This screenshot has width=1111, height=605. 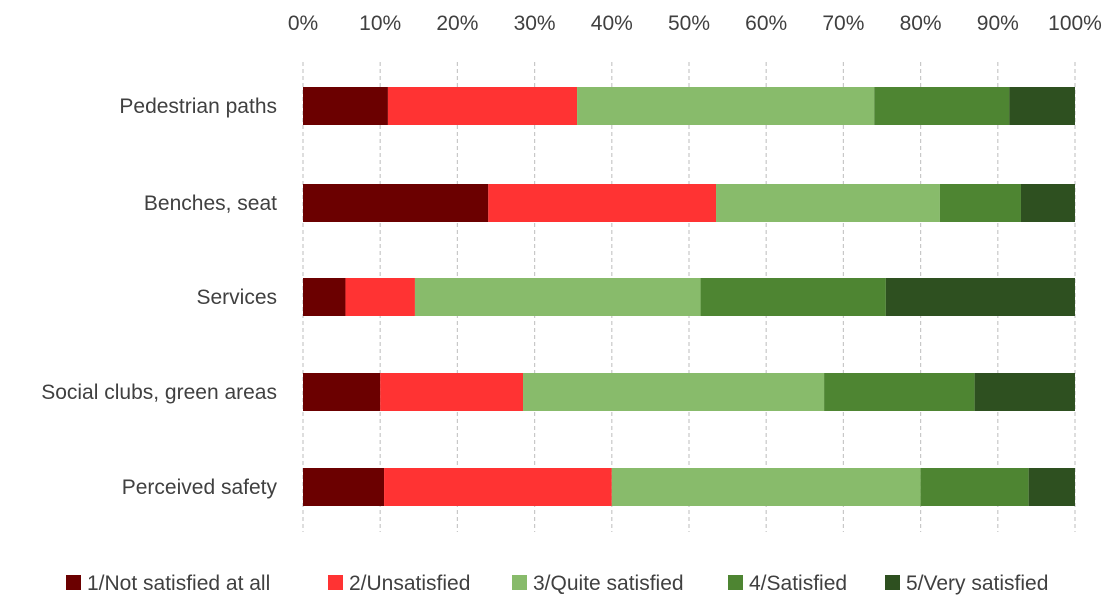 What do you see at coordinates (535, 23) in the screenshot?
I see `x-tick-label: 30%` at bounding box center [535, 23].